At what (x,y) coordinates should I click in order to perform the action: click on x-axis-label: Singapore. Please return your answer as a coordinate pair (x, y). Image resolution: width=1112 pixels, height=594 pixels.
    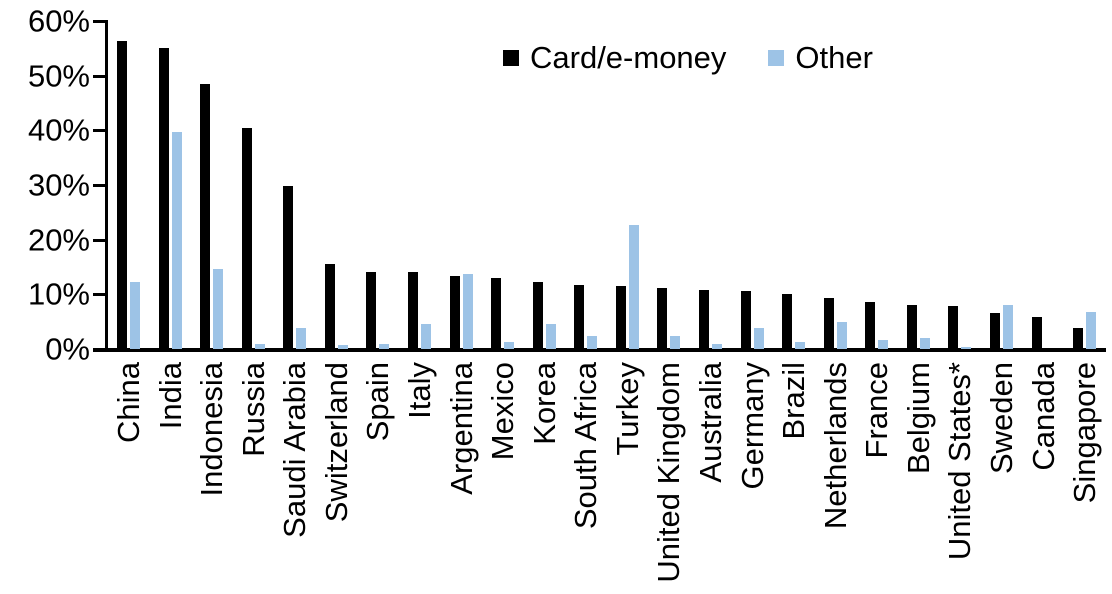
    Looking at the image, I should click on (1085, 433).